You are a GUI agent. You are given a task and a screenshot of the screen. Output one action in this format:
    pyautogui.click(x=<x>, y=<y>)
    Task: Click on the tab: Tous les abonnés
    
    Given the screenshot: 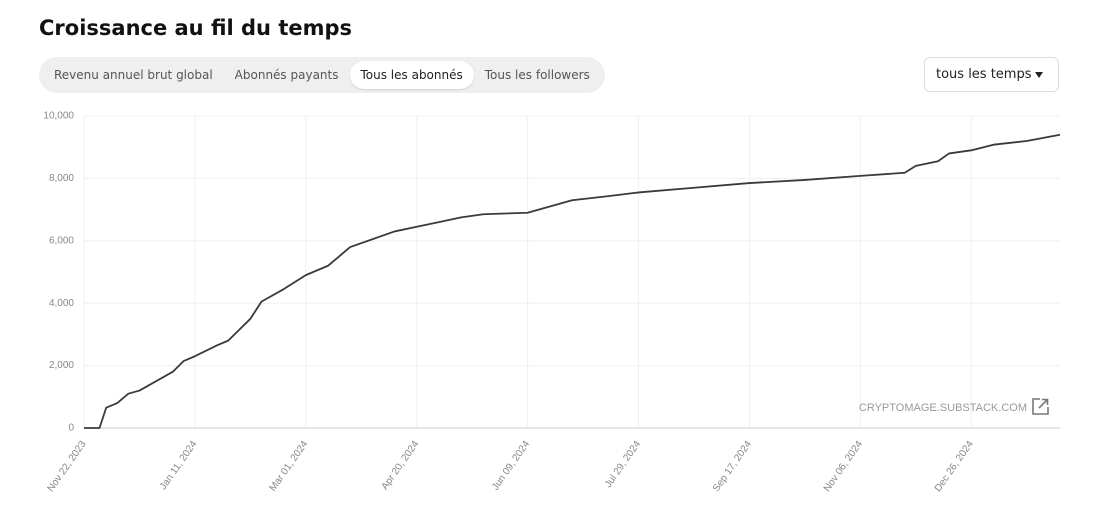 What is the action you would take?
    pyautogui.click(x=411, y=75)
    